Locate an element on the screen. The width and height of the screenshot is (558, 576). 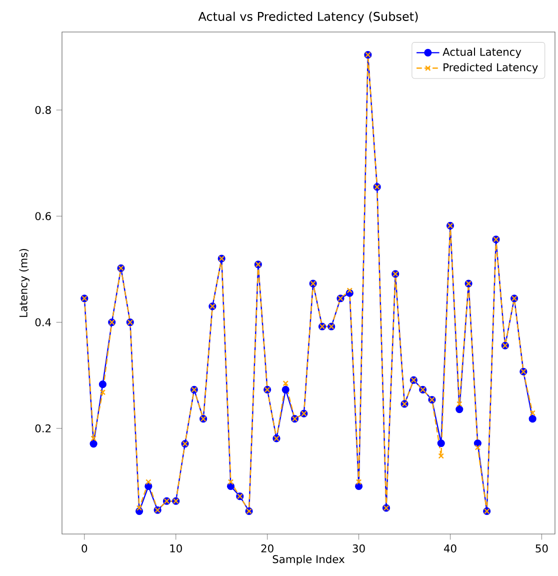
x-tick-label: 50 is located at coordinates (542, 548).